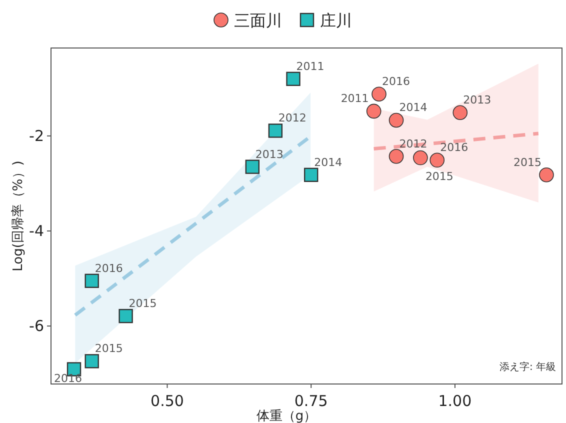  What do you see at coordinates (336, 20) in the screenshot?
I see `legend-label: 庄川` at bounding box center [336, 20].